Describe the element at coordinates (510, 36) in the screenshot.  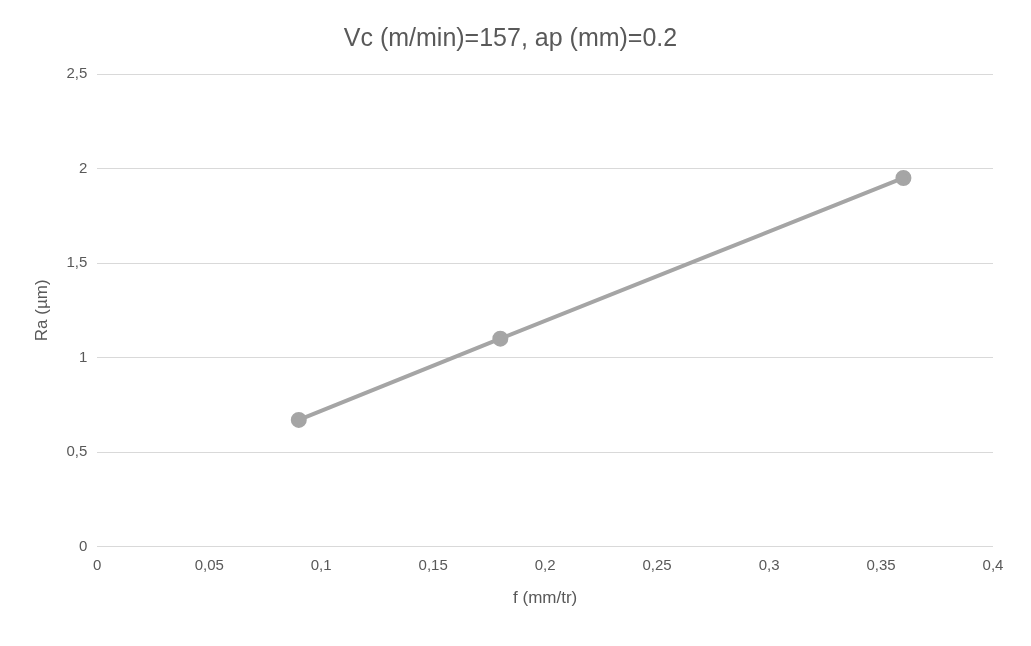
I see `chart-title: Vc (m/min)=157, ap (mm)=0.2` at that location.